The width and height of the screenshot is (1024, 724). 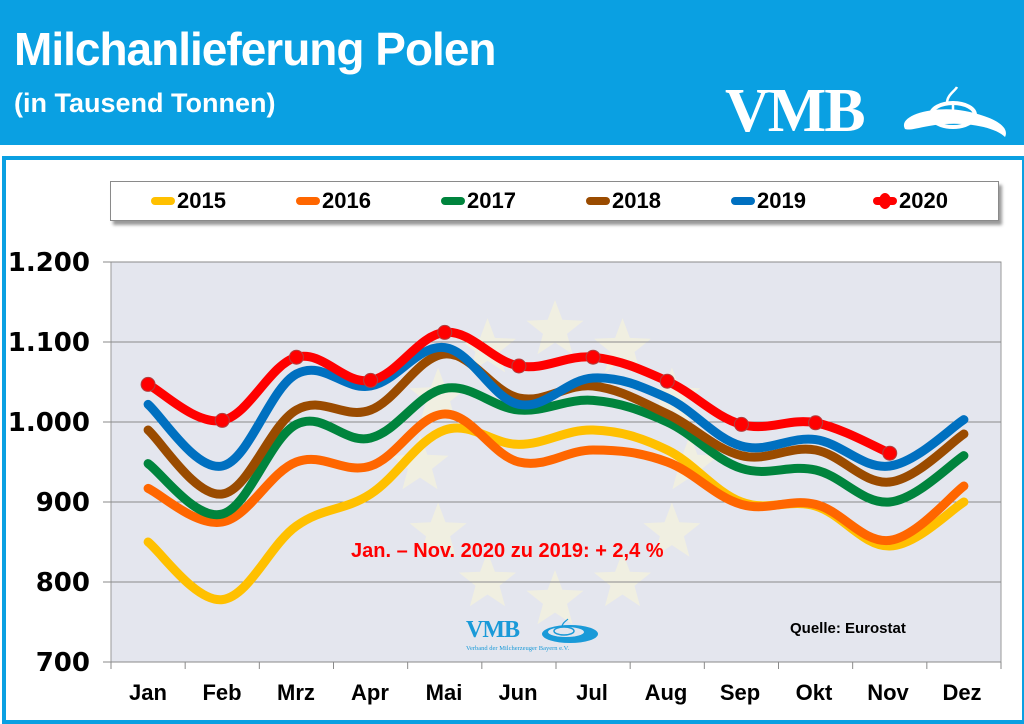 I want to click on y-tick-label: 700, so click(x=62, y=663).